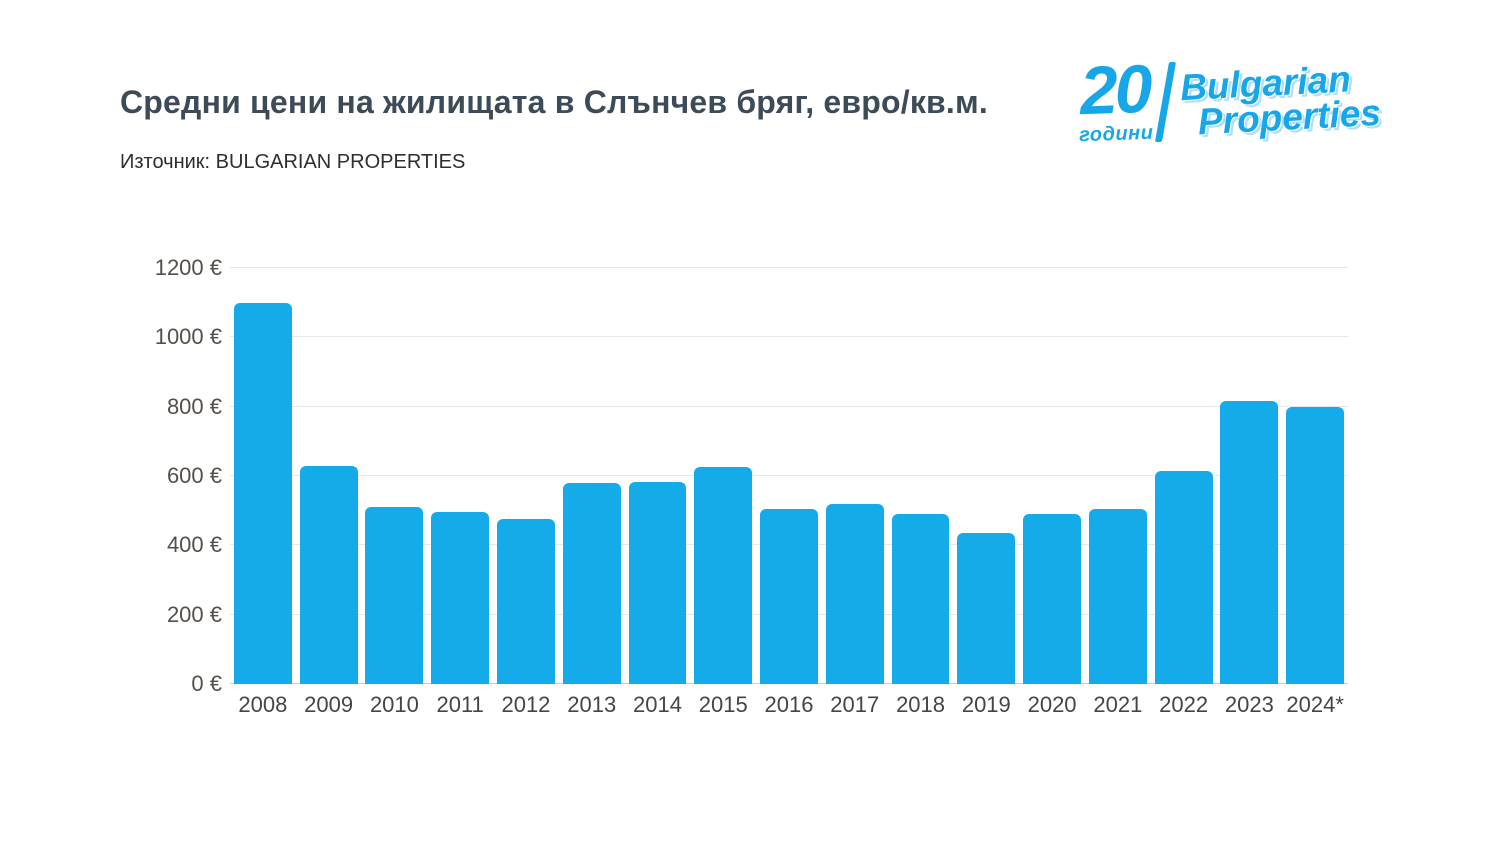  I want to click on bar-slot-2016, so click(789, 476).